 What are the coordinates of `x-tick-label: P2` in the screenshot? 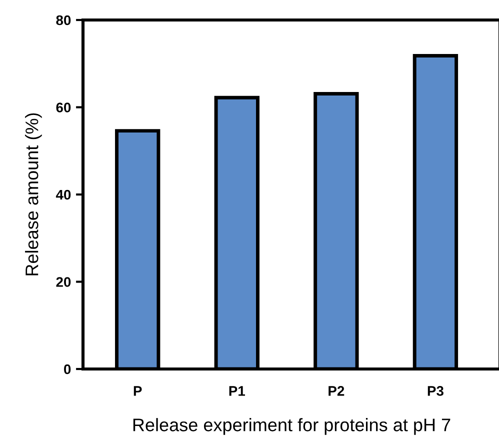 It's located at (336, 391).